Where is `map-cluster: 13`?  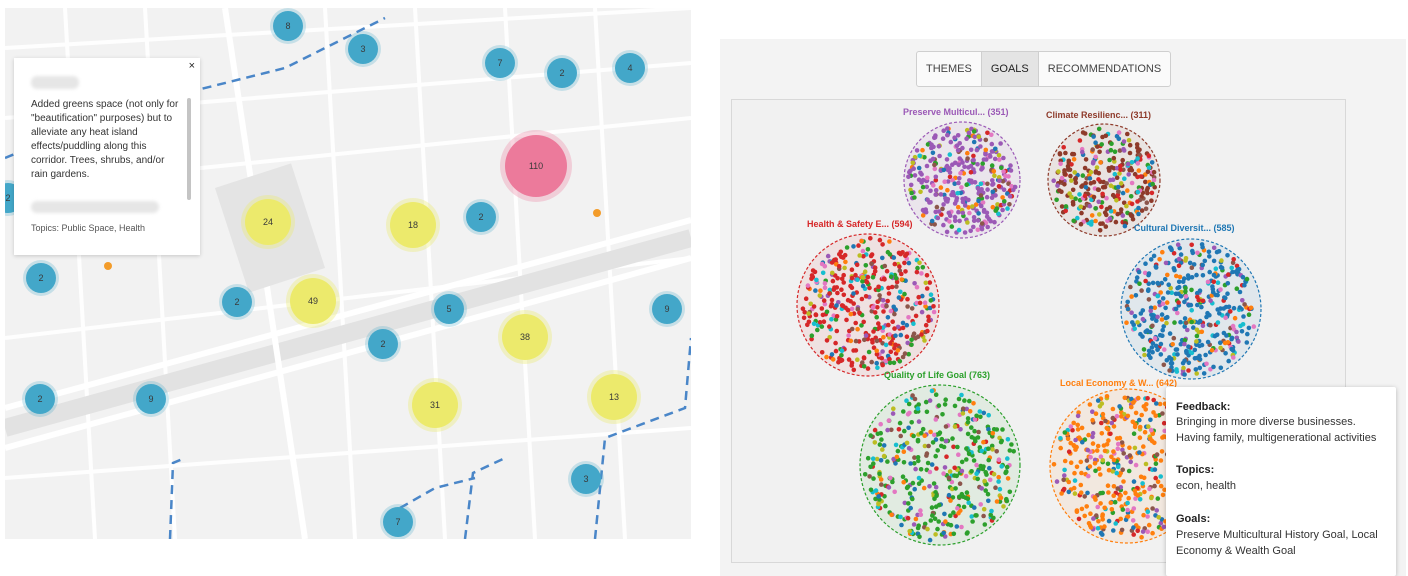 map-cluster: 13 is located at coordinates (614, 397).